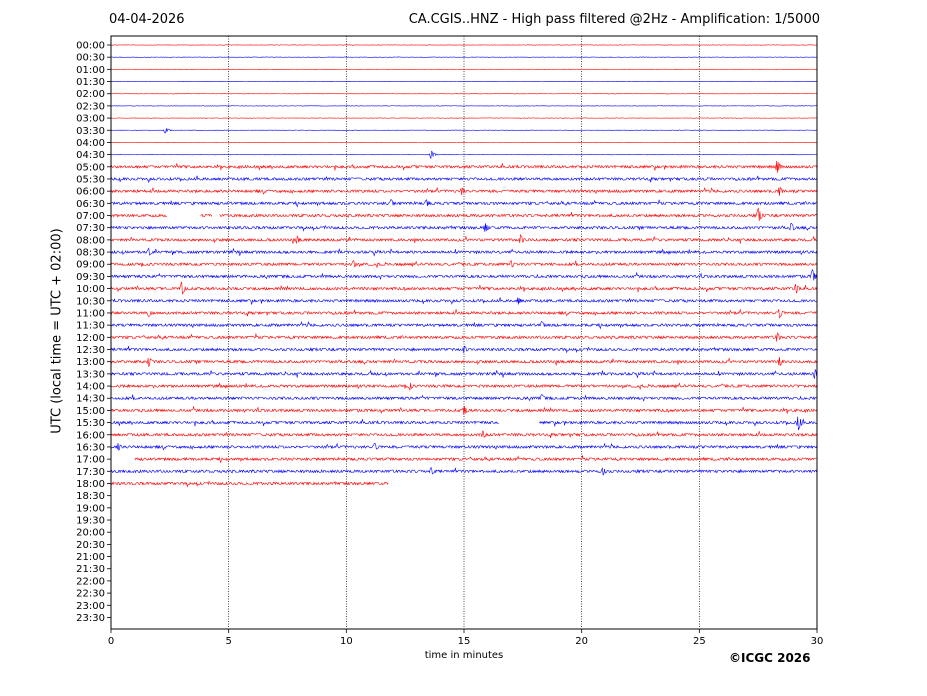 The height and width of the screenshot is (696, 927). I want to click on y-tick-label: 07:00, so click(90, 216).